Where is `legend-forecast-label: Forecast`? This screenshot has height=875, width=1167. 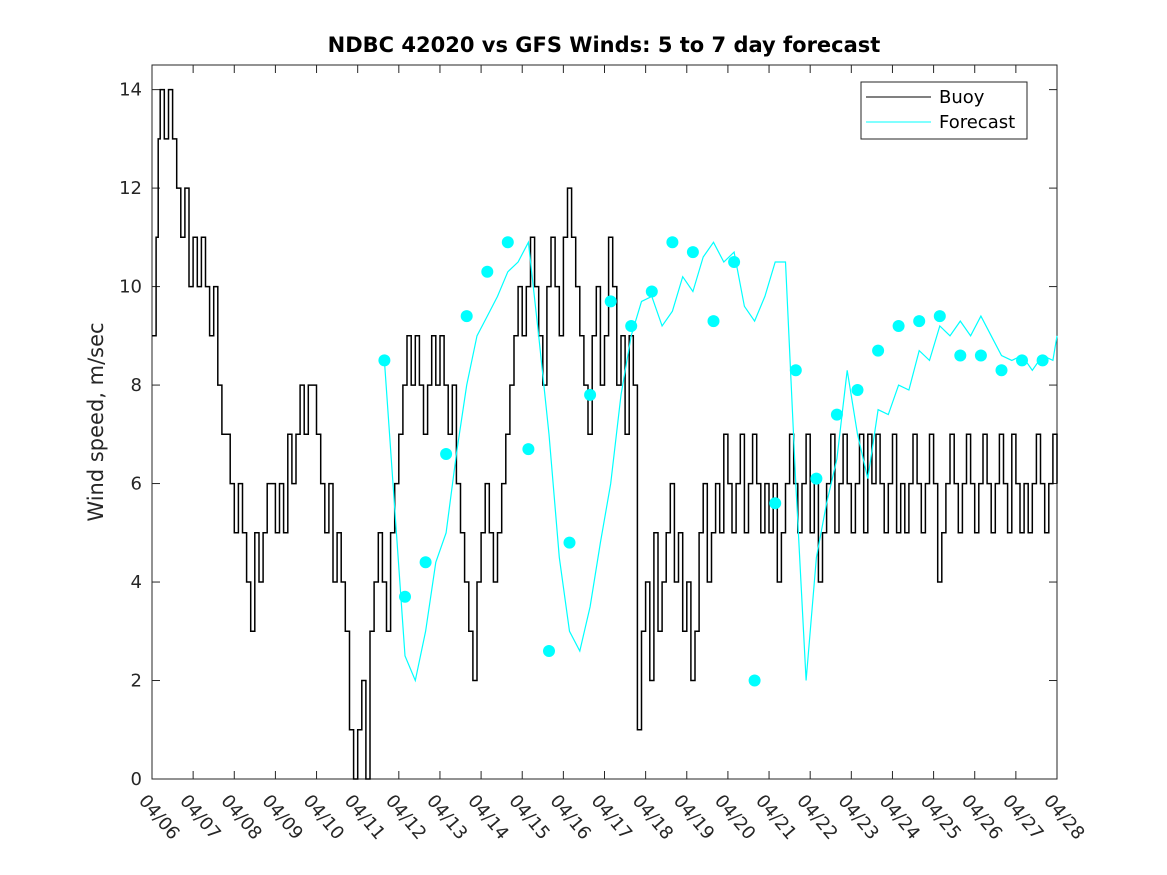
legend-forecast-label: Forecast is located at coordinates (977, 122).